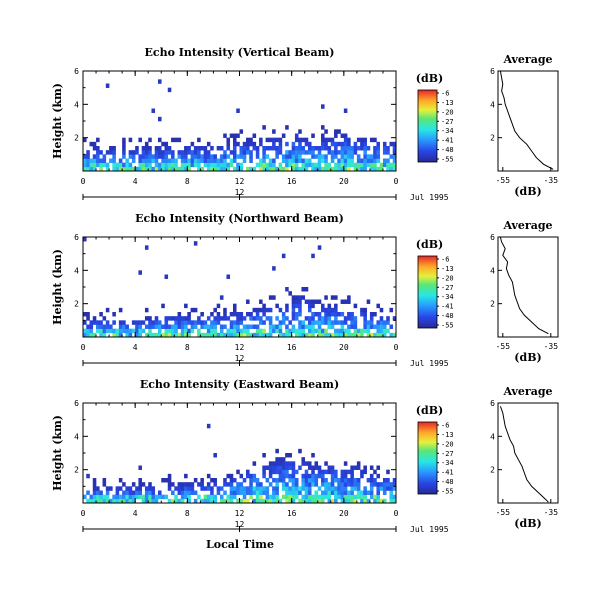 The image size is (613, 598). Describe the element at coordinates (528, 453) in the screenshot. I see `average-frame` at that location.